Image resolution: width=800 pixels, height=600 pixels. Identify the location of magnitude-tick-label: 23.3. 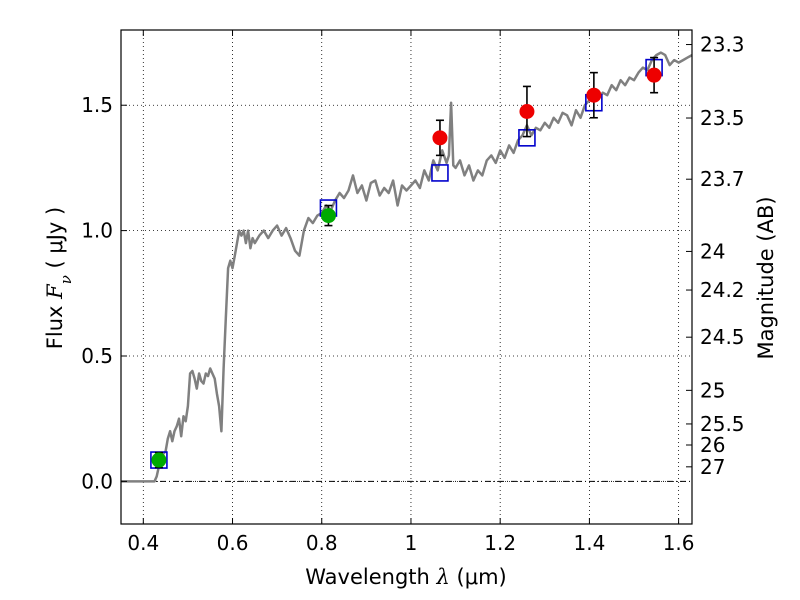
(722, 45).